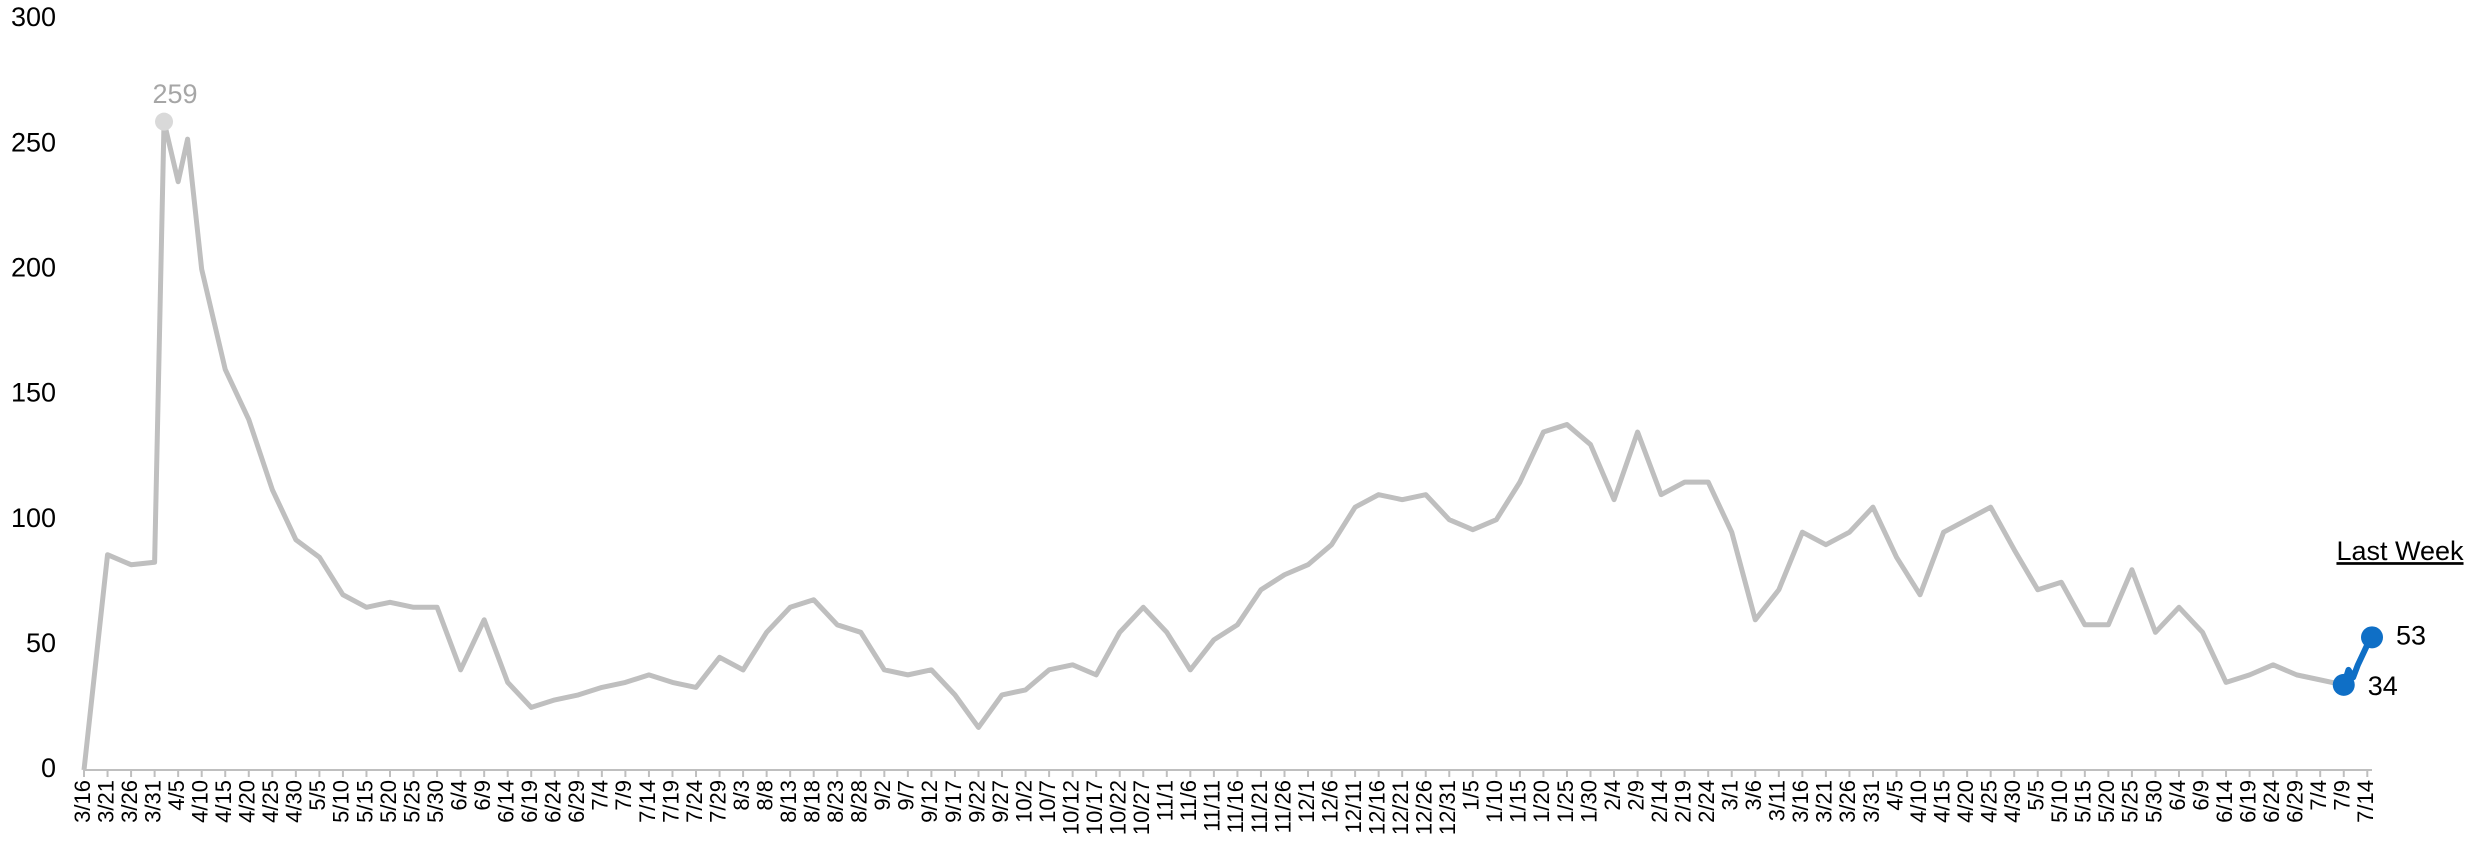  I want to click on x-tick-label: 7/24, so click(694, 801).